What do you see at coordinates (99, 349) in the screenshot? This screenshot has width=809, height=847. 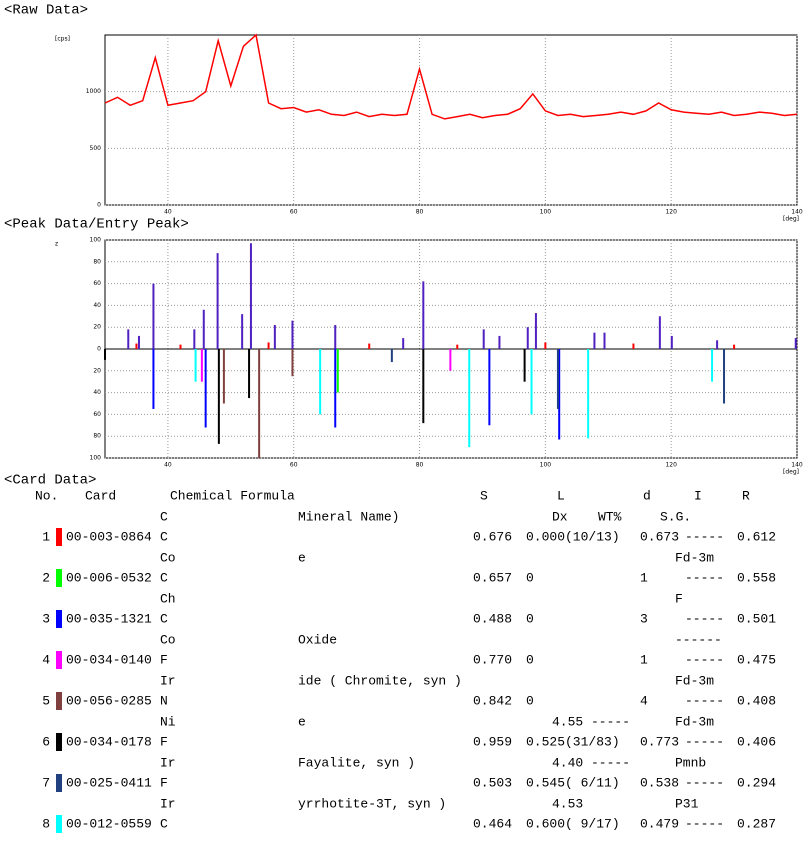 I see `y-tick-label: 0` at bounding box center [99, 349].